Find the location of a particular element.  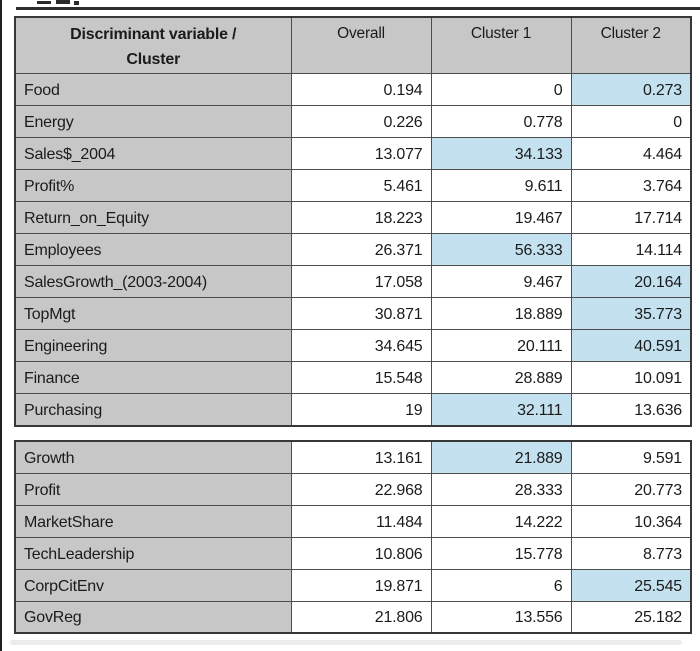

cluster1-value-cell: 19.467 is located at coordinates (501, 217).